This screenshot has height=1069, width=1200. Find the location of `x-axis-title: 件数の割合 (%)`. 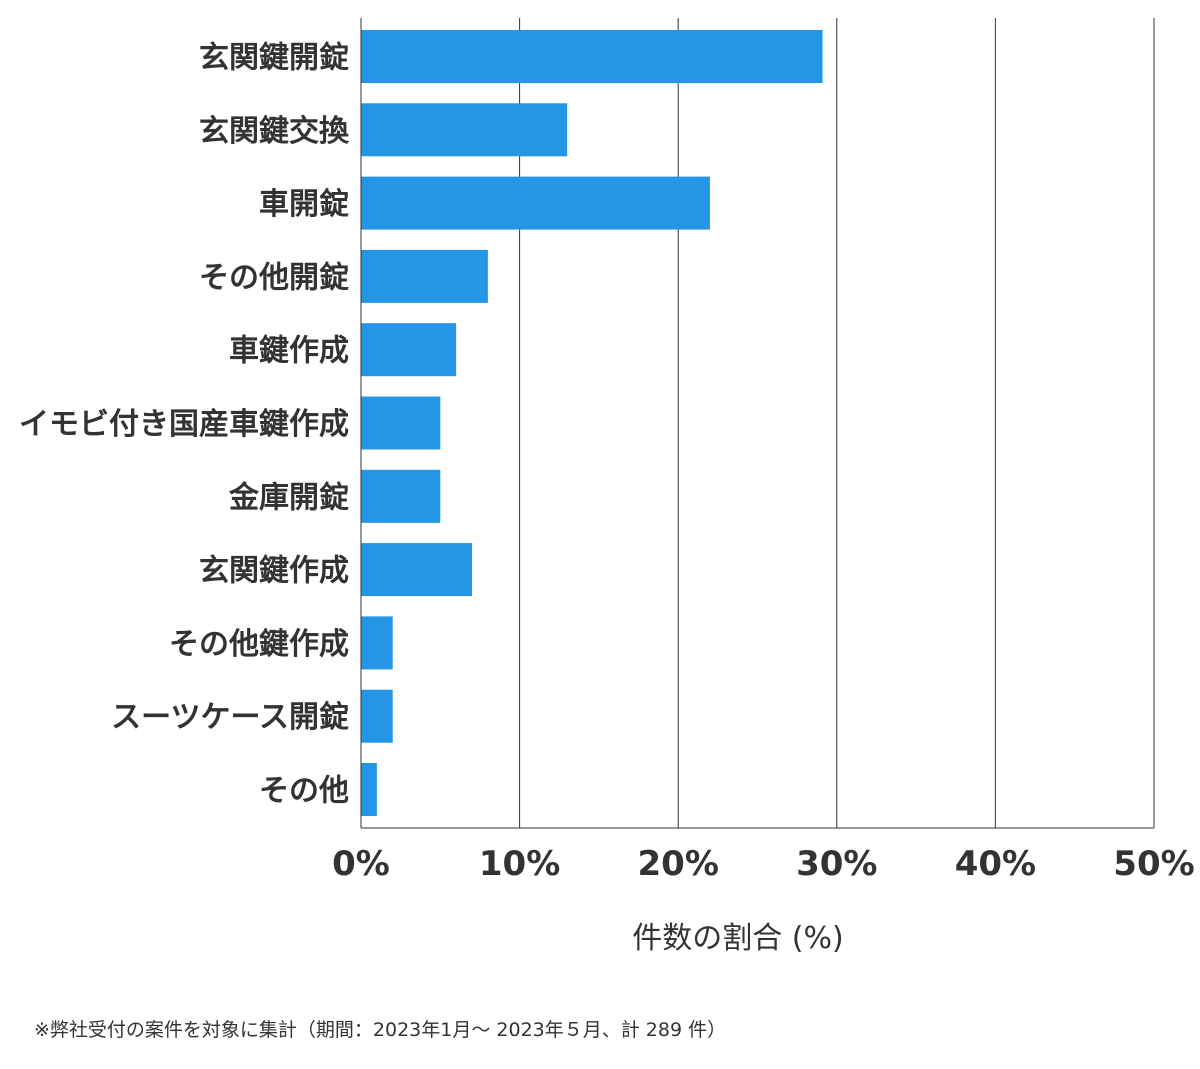

x-axis-title: 件数の割合 (%) is located at coordinates (737, 938).